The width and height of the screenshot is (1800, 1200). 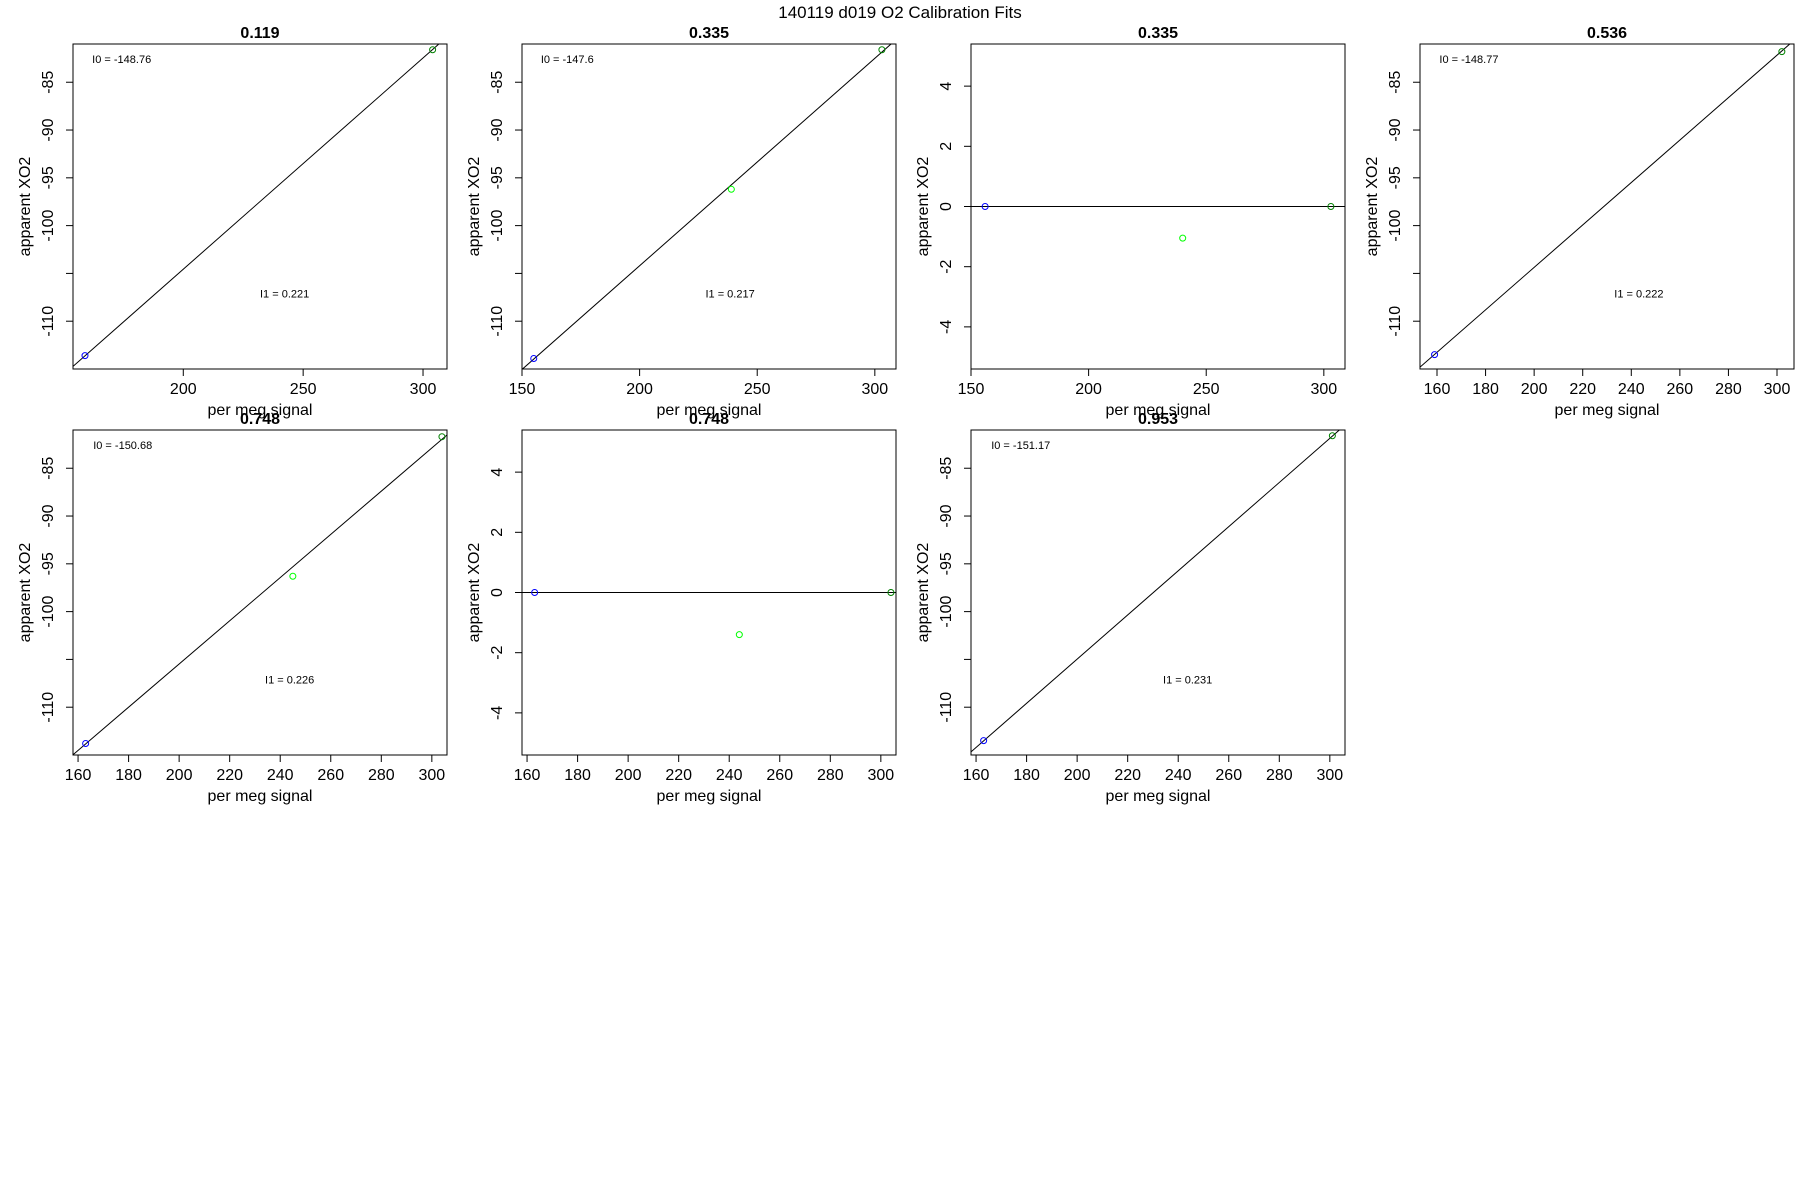 What do you see at coordinates (497, 652) in the screenshot?
I see `y-tick-label: -2` at bounding box center [497, 652].